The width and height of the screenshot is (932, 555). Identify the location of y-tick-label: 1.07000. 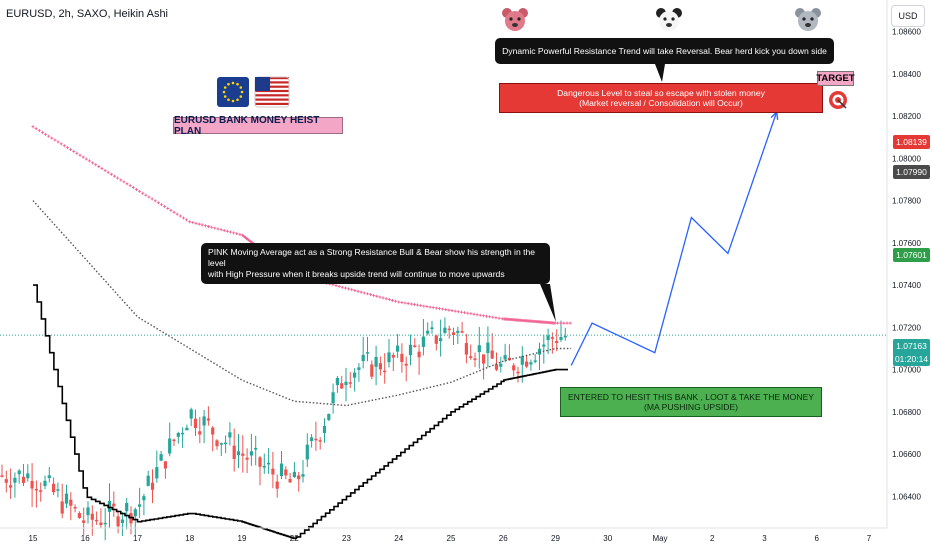
(906, 370).